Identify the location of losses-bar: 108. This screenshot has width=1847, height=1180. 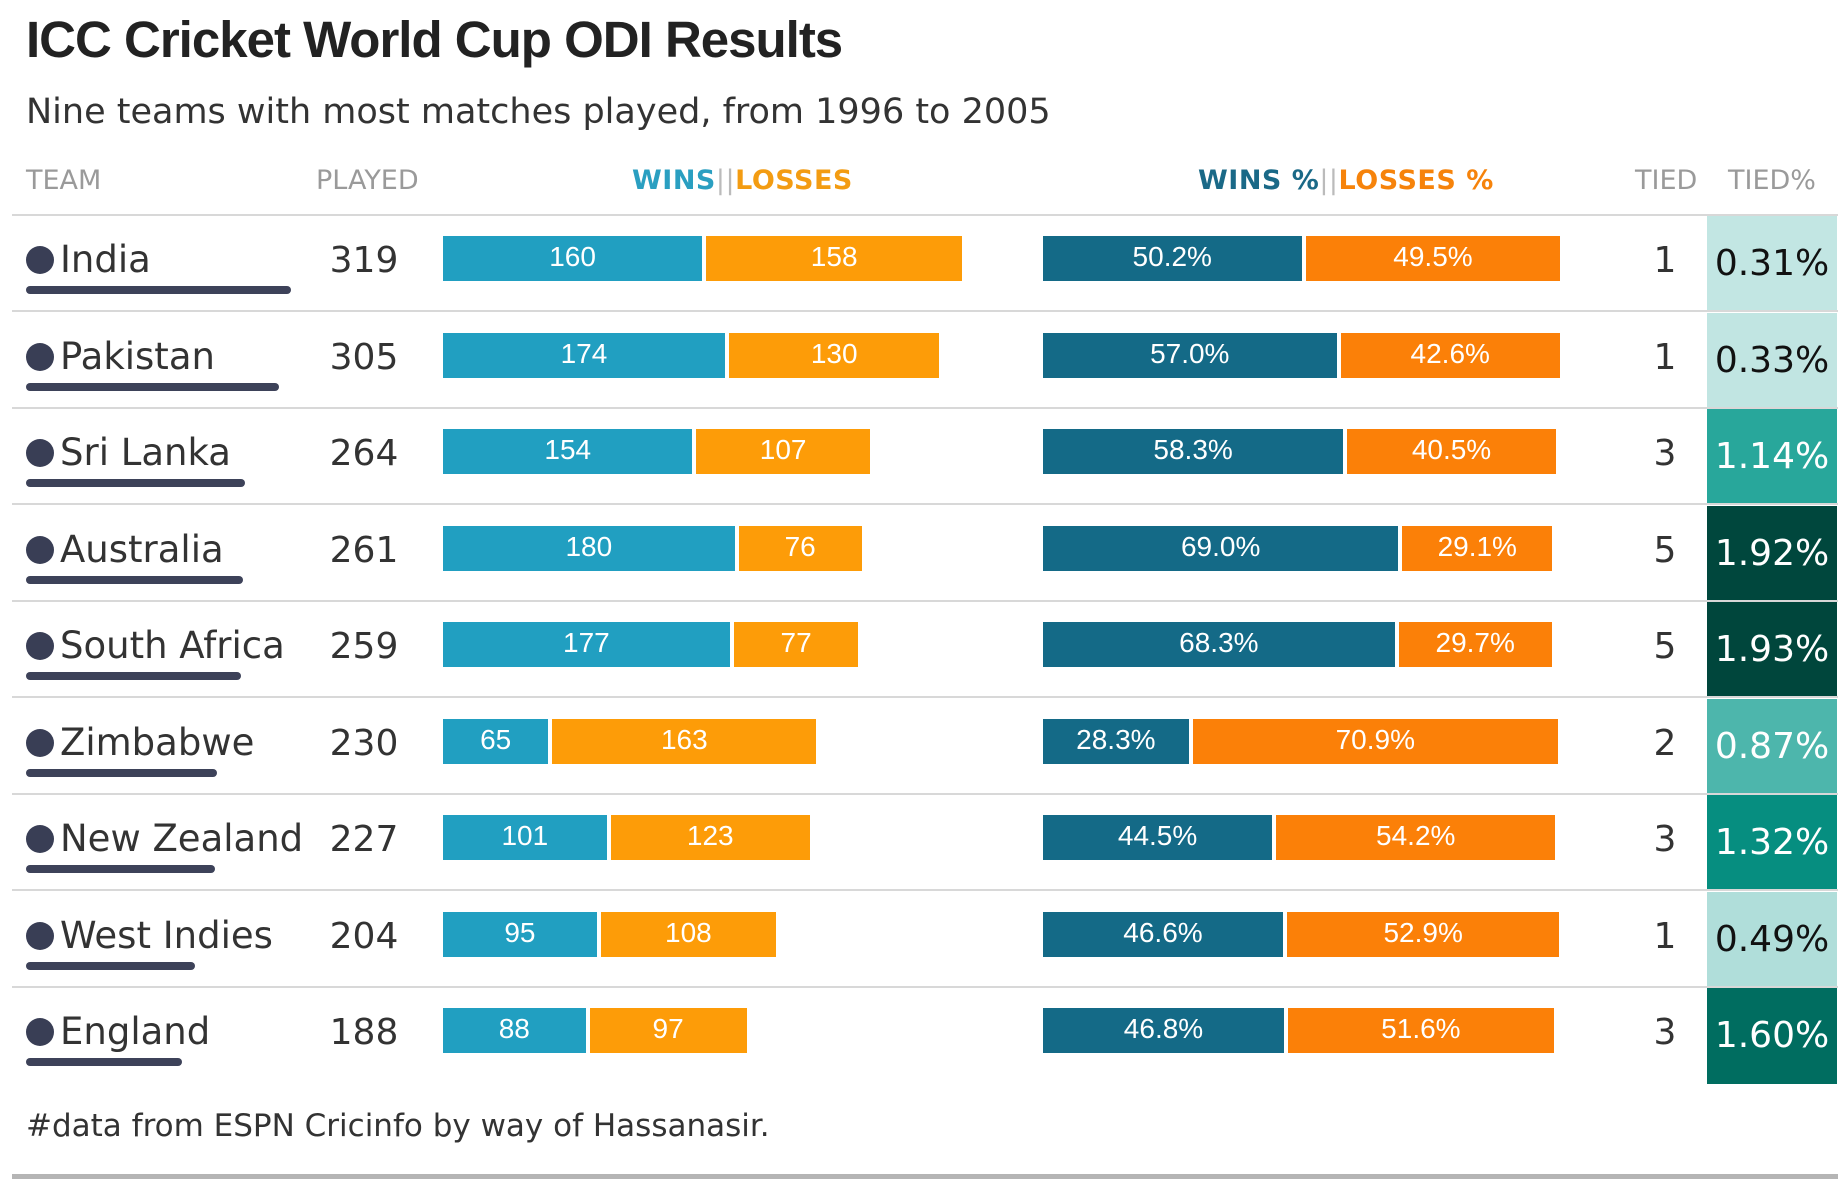
(688, 934).